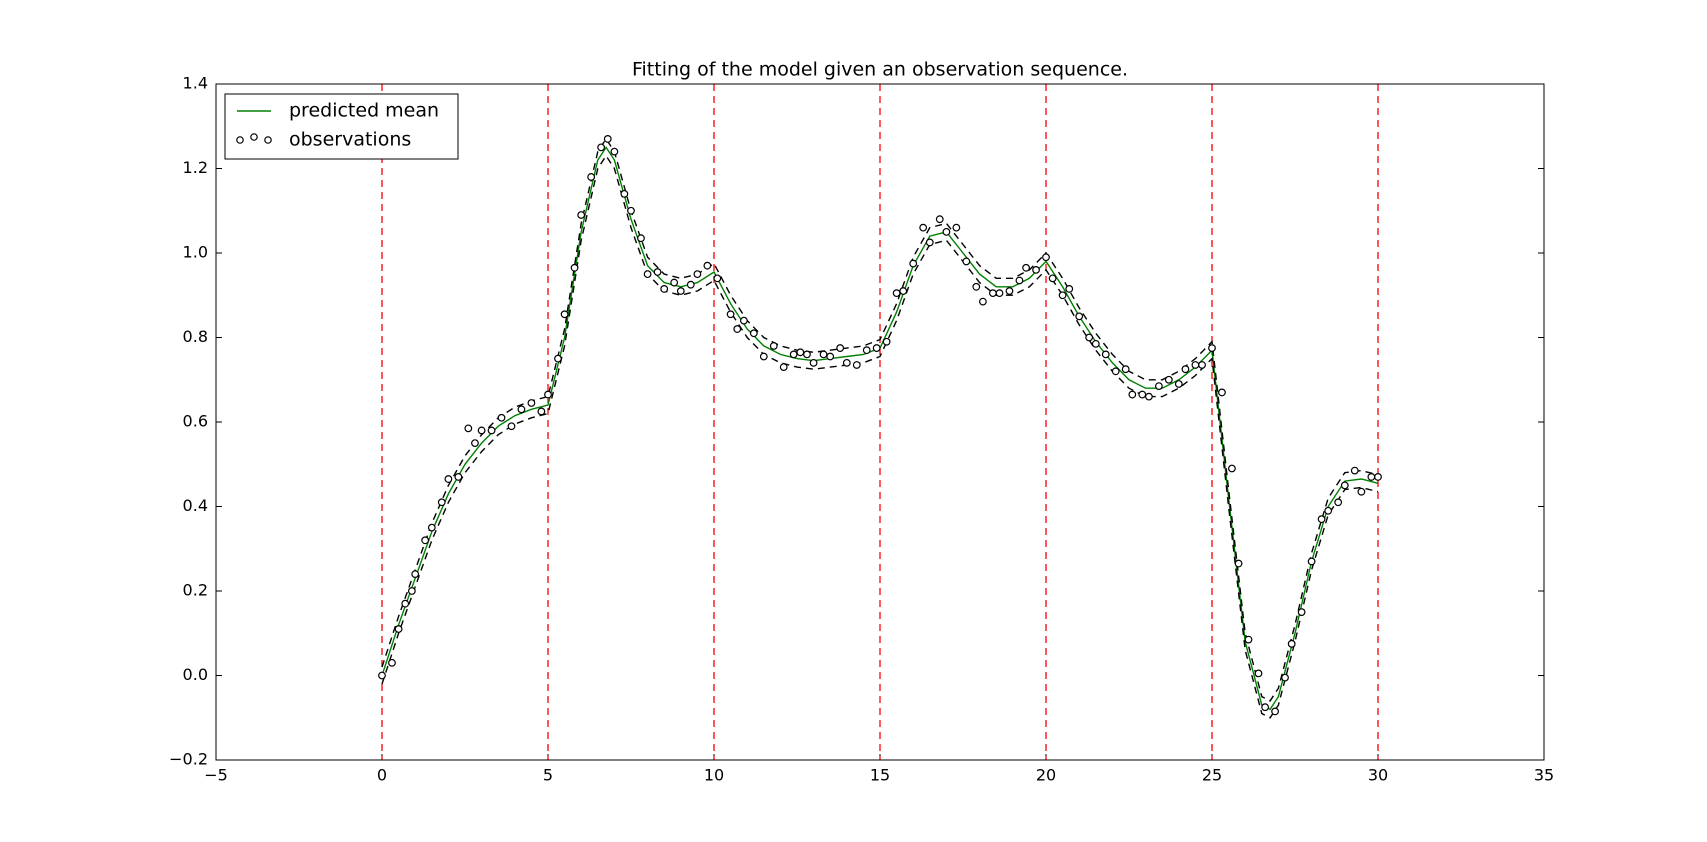 The width and height of the screenshot is (1707, 842). Describe the element at coordinates (548, 775) in the screenshot. I see `x-tick-label: 5` at that location.